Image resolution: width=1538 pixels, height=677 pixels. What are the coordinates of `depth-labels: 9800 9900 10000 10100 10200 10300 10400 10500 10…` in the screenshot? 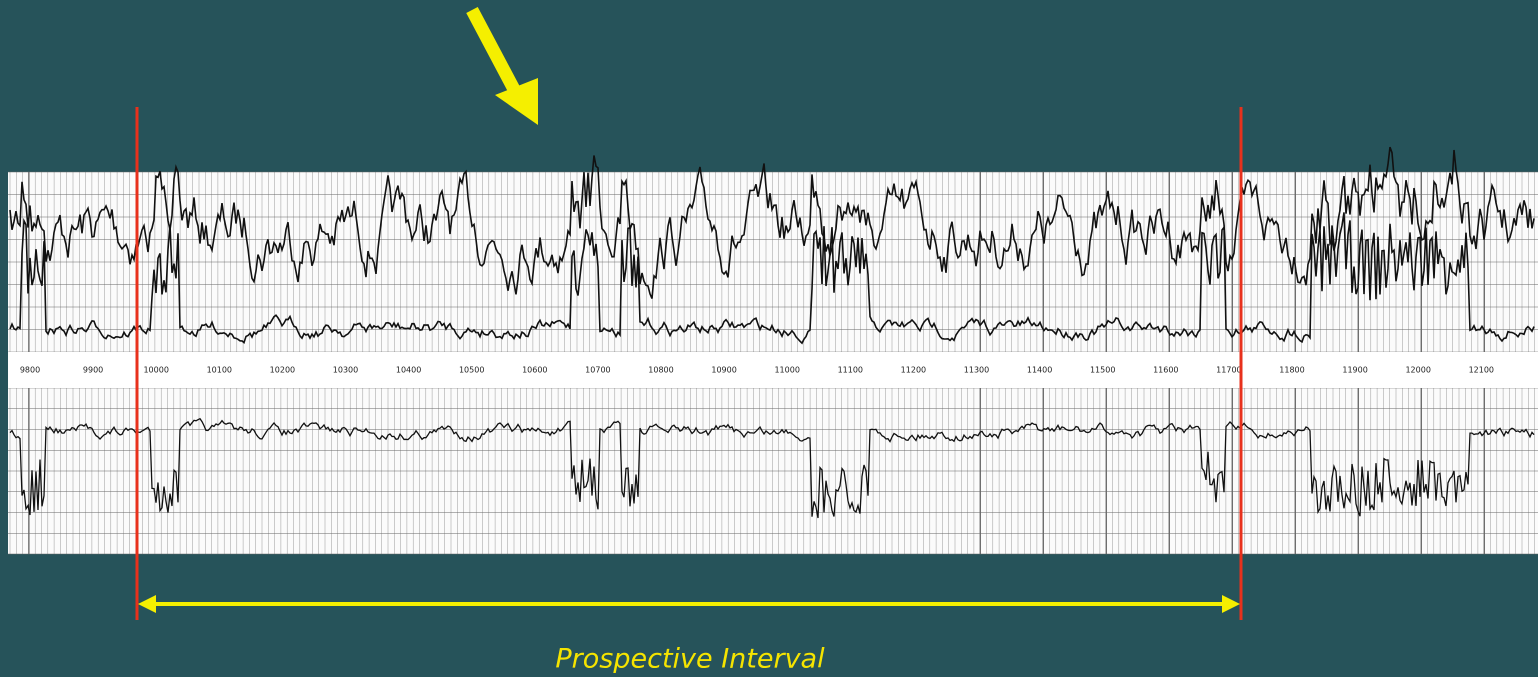 It's located at (757, 370).